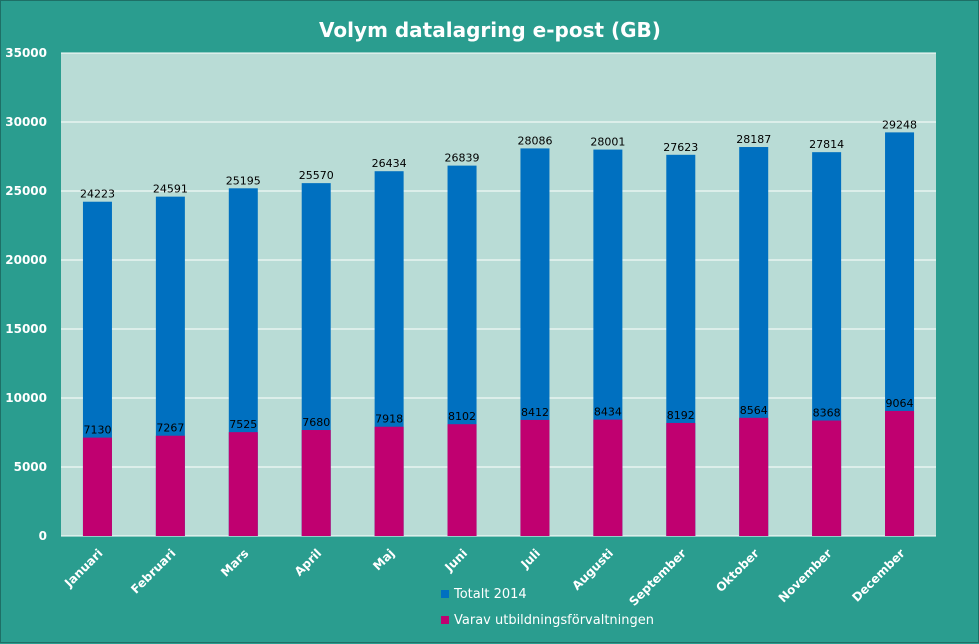 The height and width of the screenshot is (644, 979). Describe the element at coordinates (737, 570) in the screenshot. I see `x-tick-label: Oktober` at that location.